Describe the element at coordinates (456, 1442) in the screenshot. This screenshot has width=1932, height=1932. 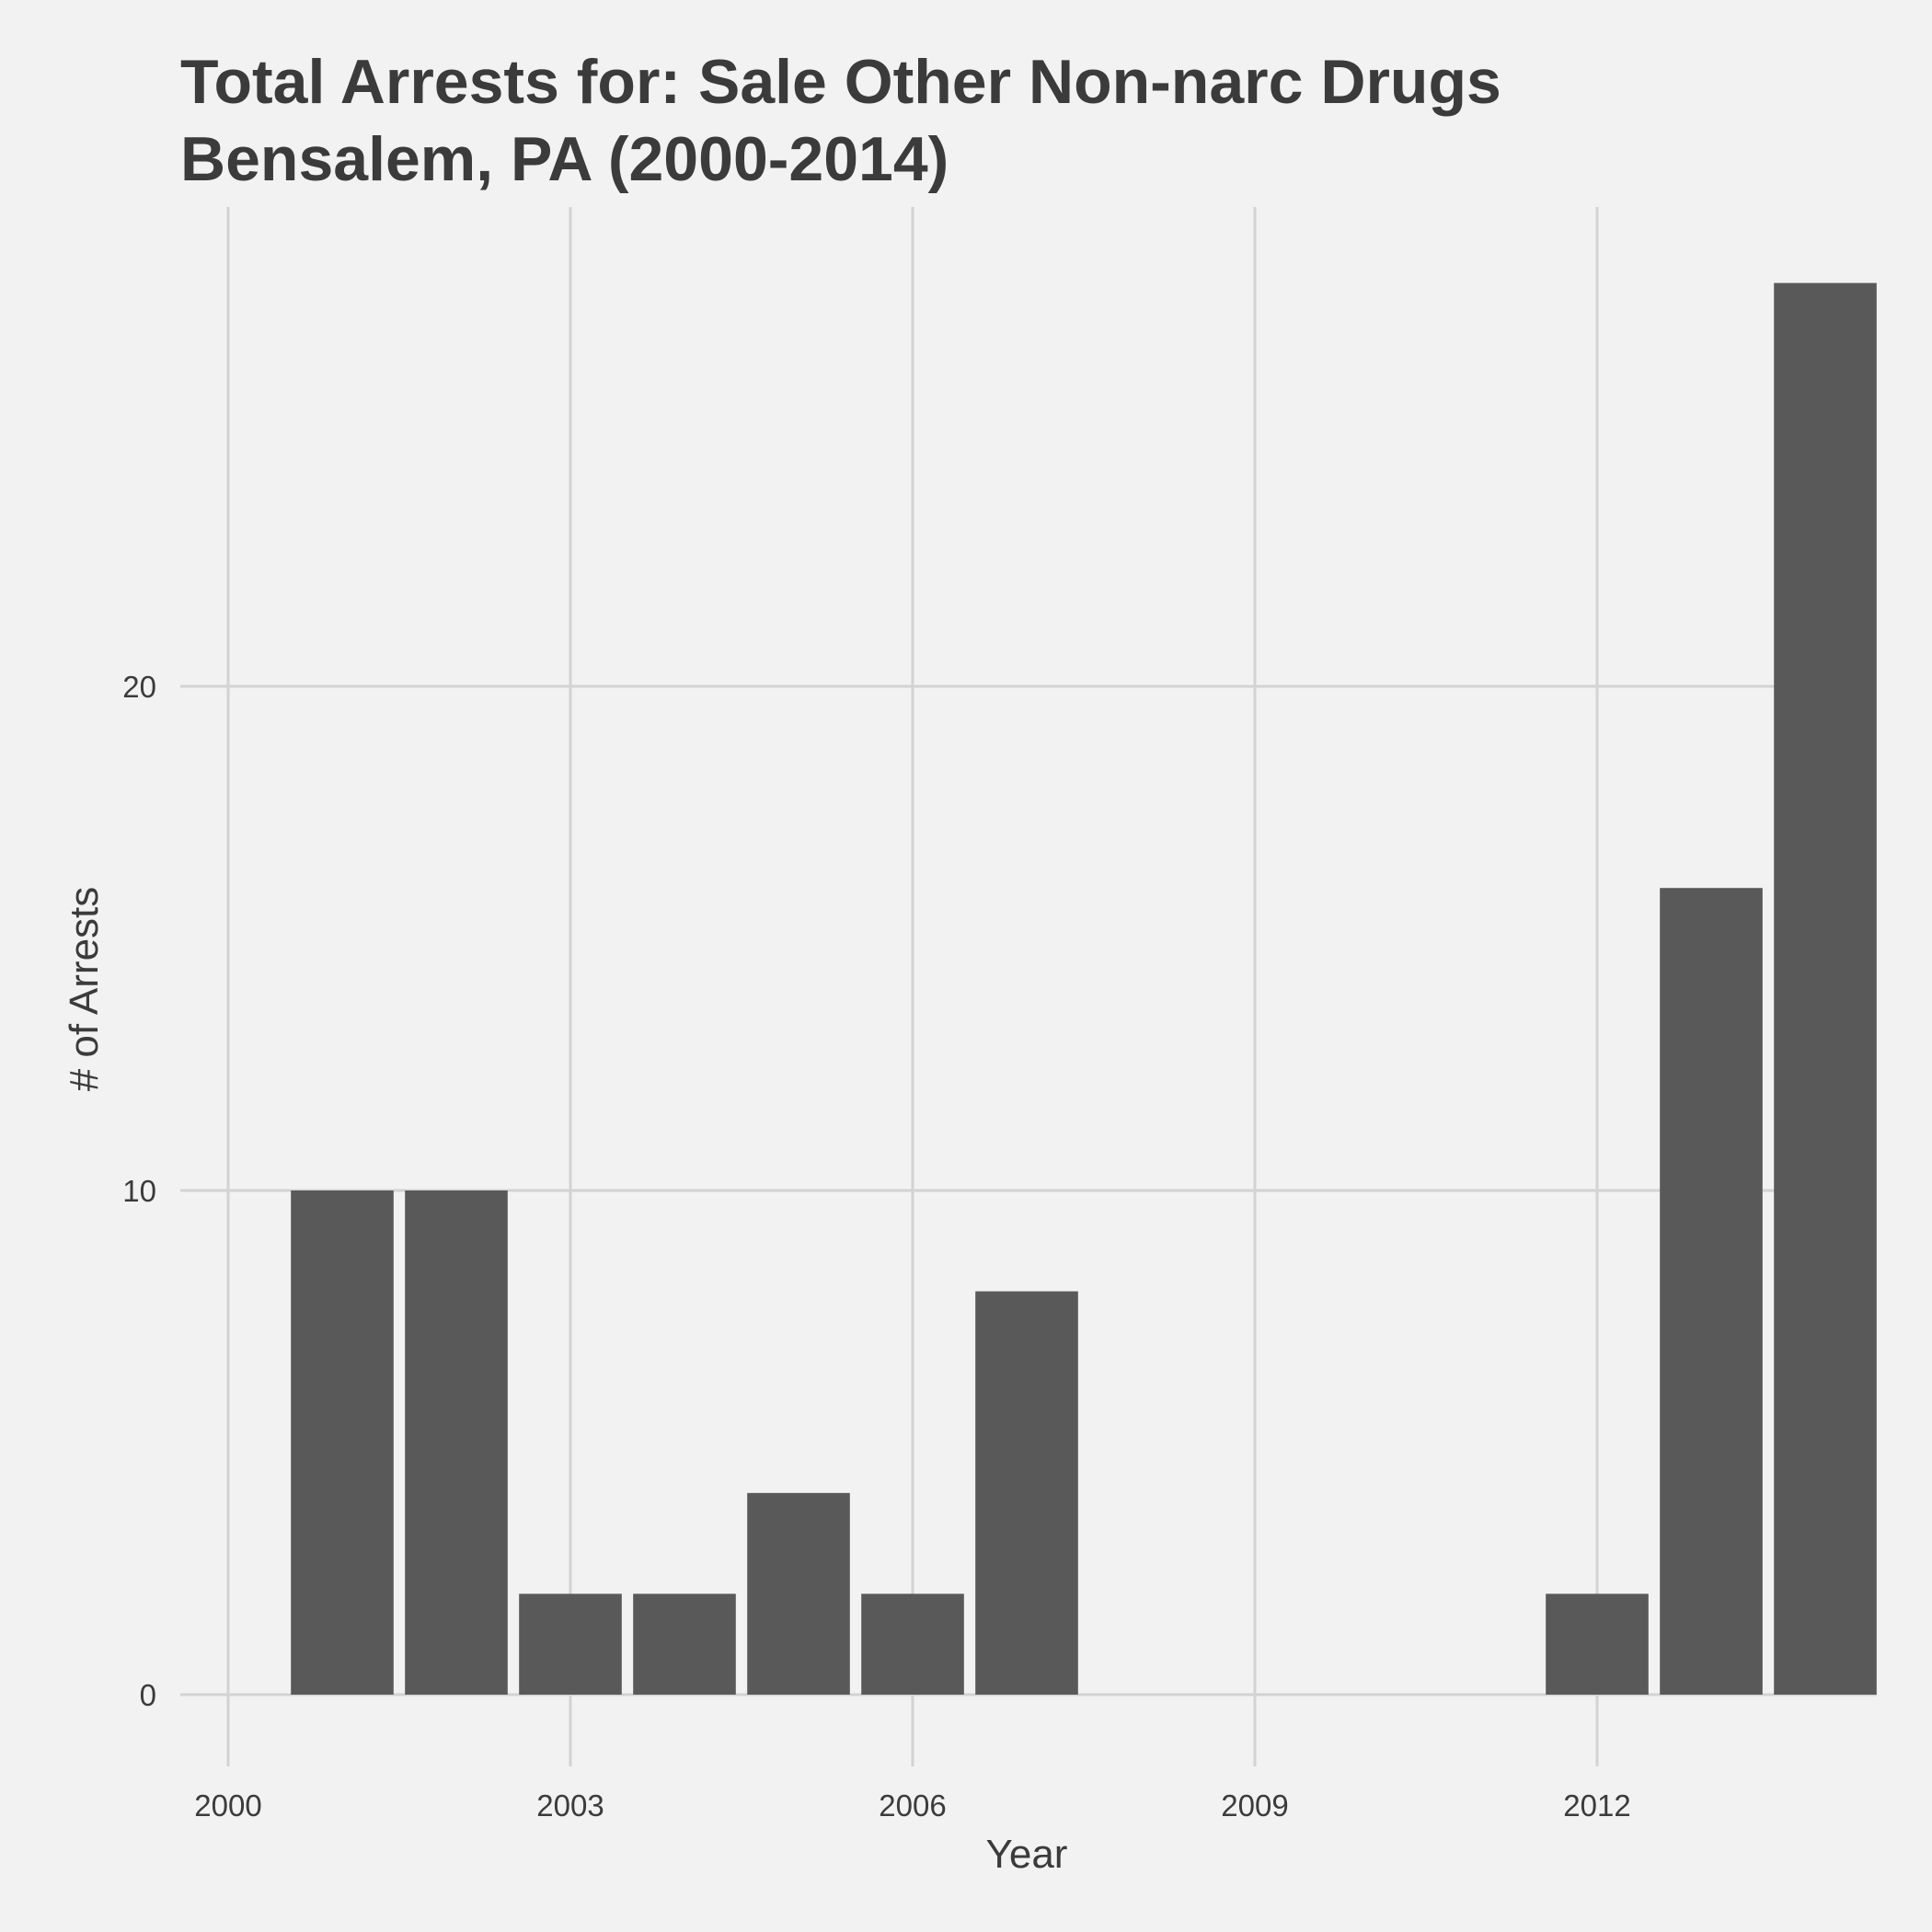
I see `bar-2002` at that location.